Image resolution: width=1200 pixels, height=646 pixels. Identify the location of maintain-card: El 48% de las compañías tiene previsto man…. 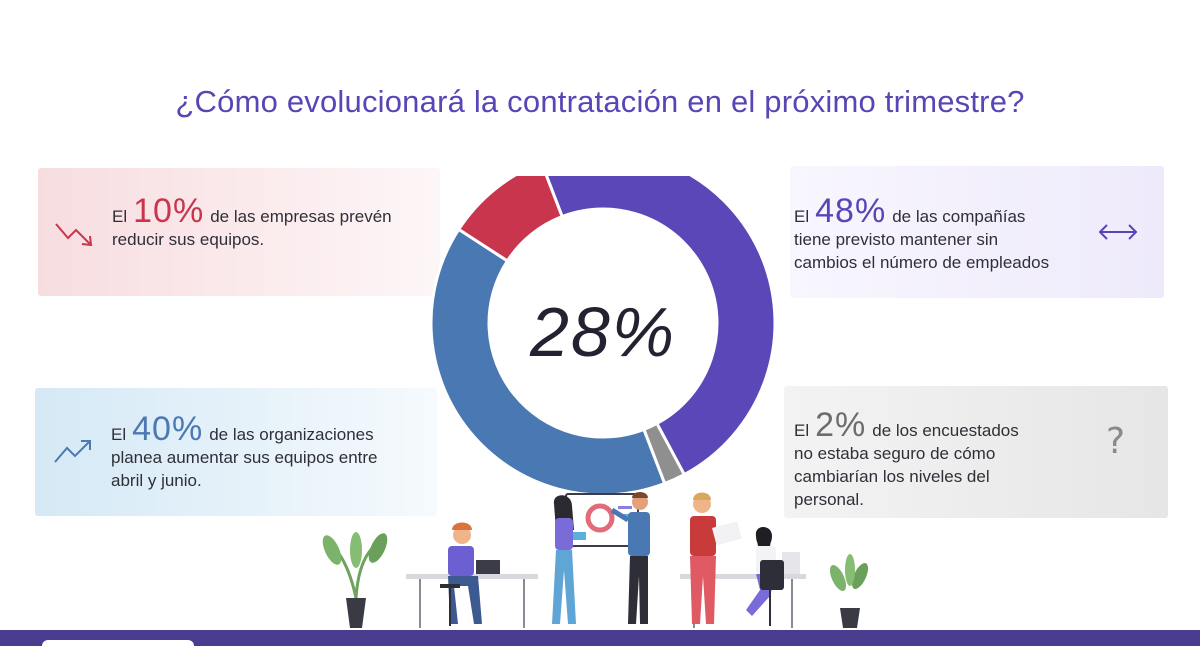
(977, 232).